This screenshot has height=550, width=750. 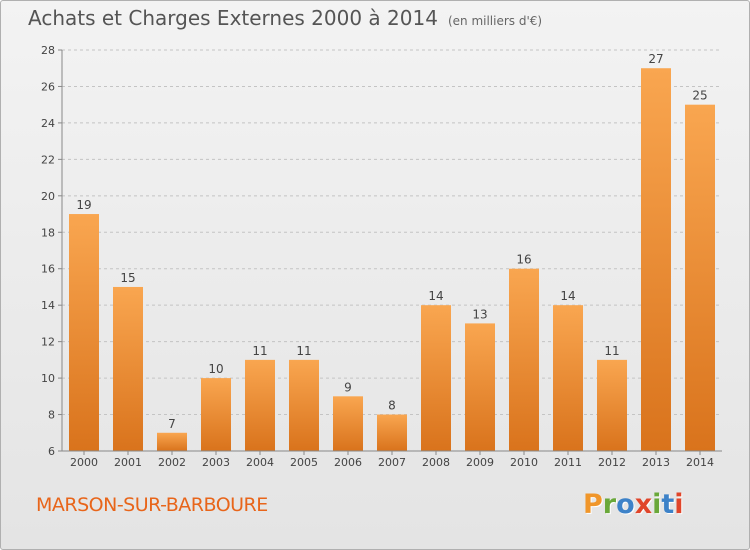 I want to click on x-tick-label: 2004, so click(x=260, y=462).